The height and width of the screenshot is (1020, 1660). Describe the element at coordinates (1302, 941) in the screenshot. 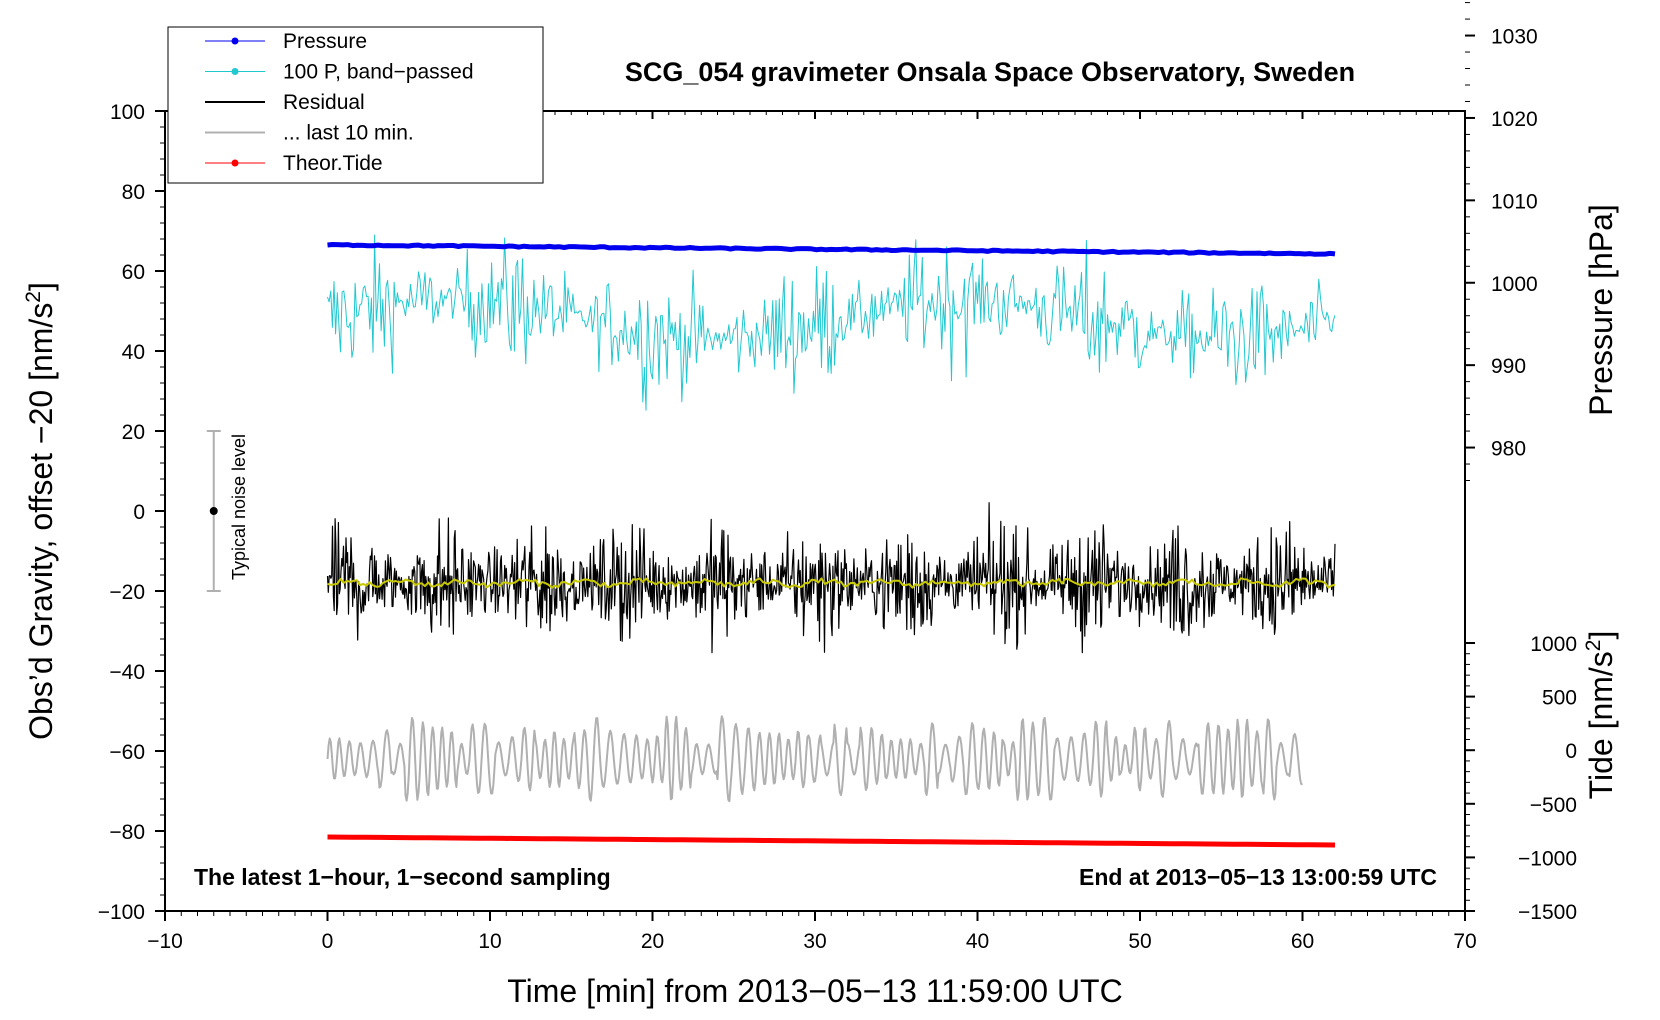

I see `x-tick-label: 60` at that location.